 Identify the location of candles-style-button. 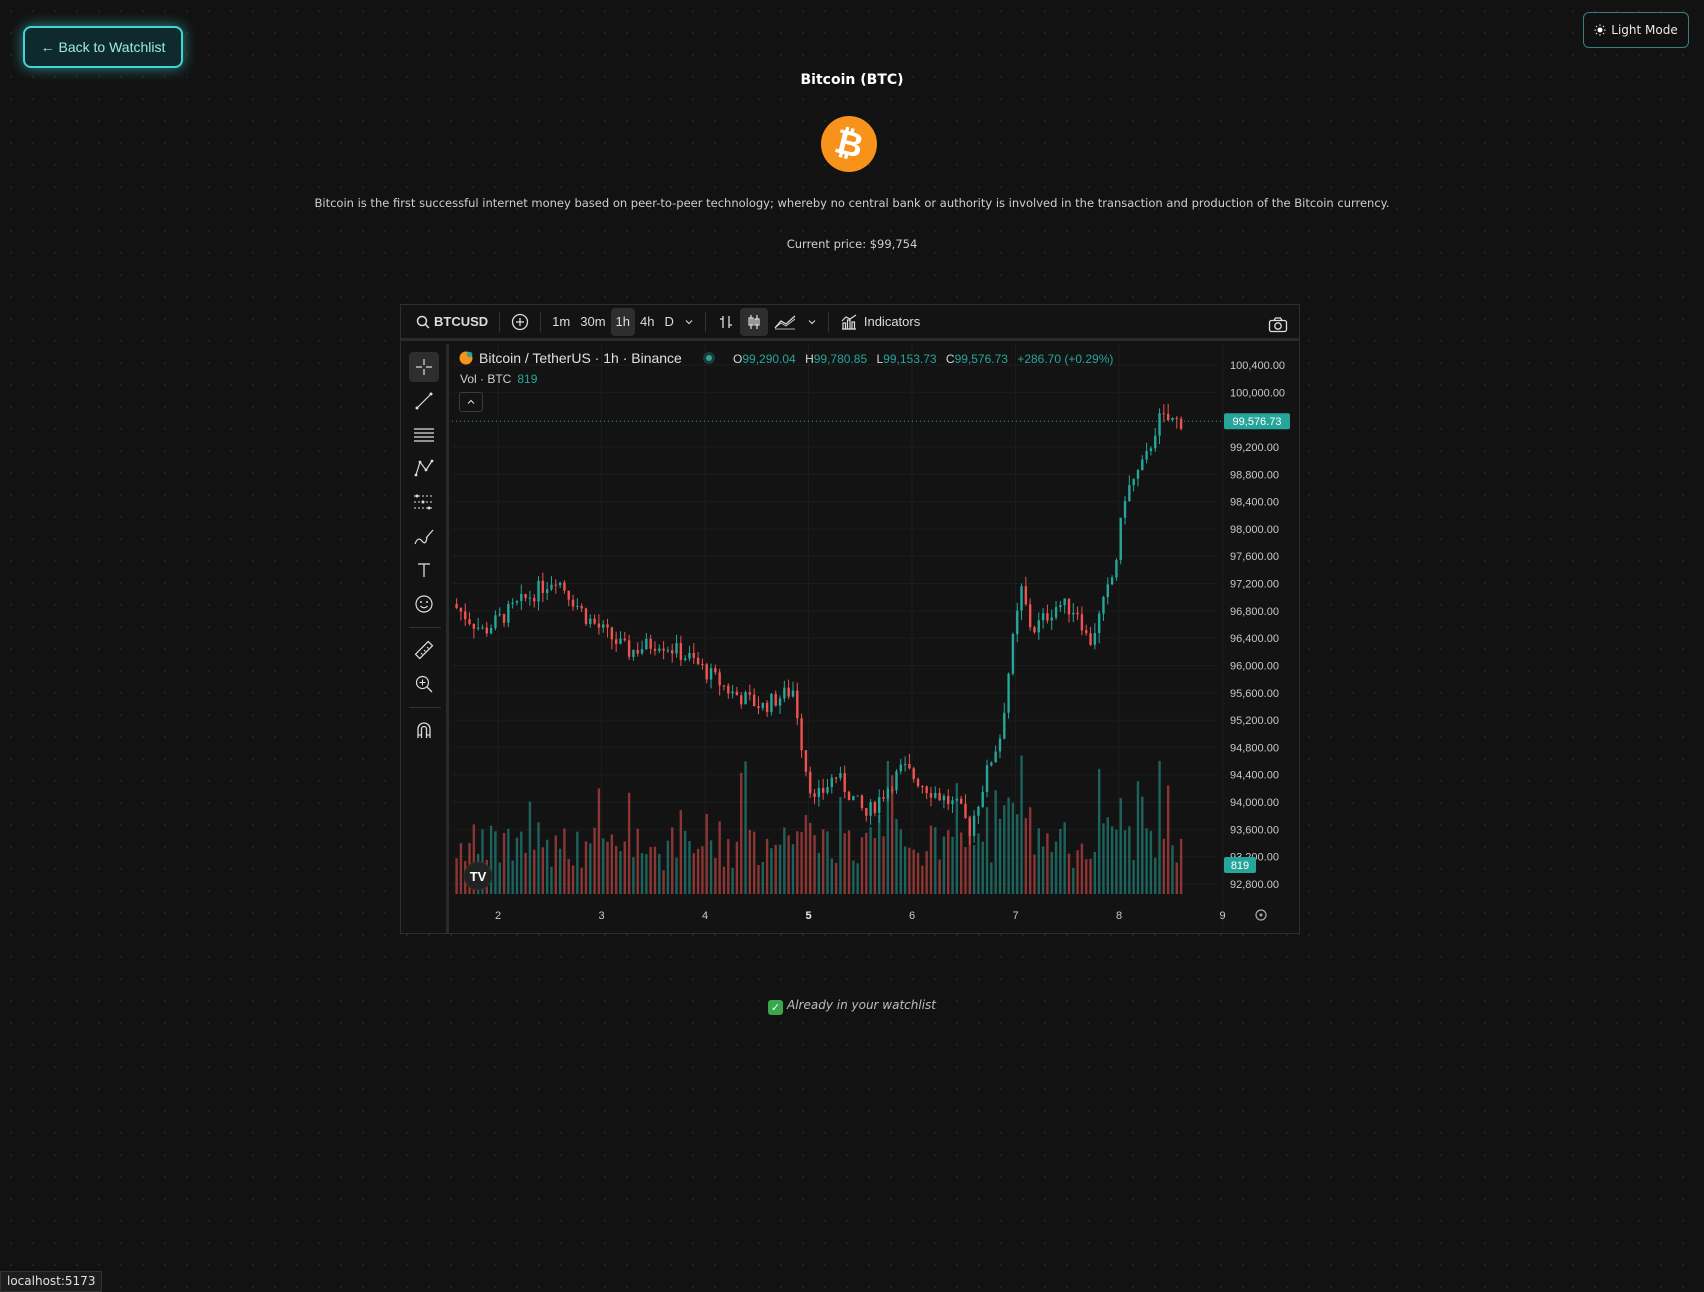
(753, 321).